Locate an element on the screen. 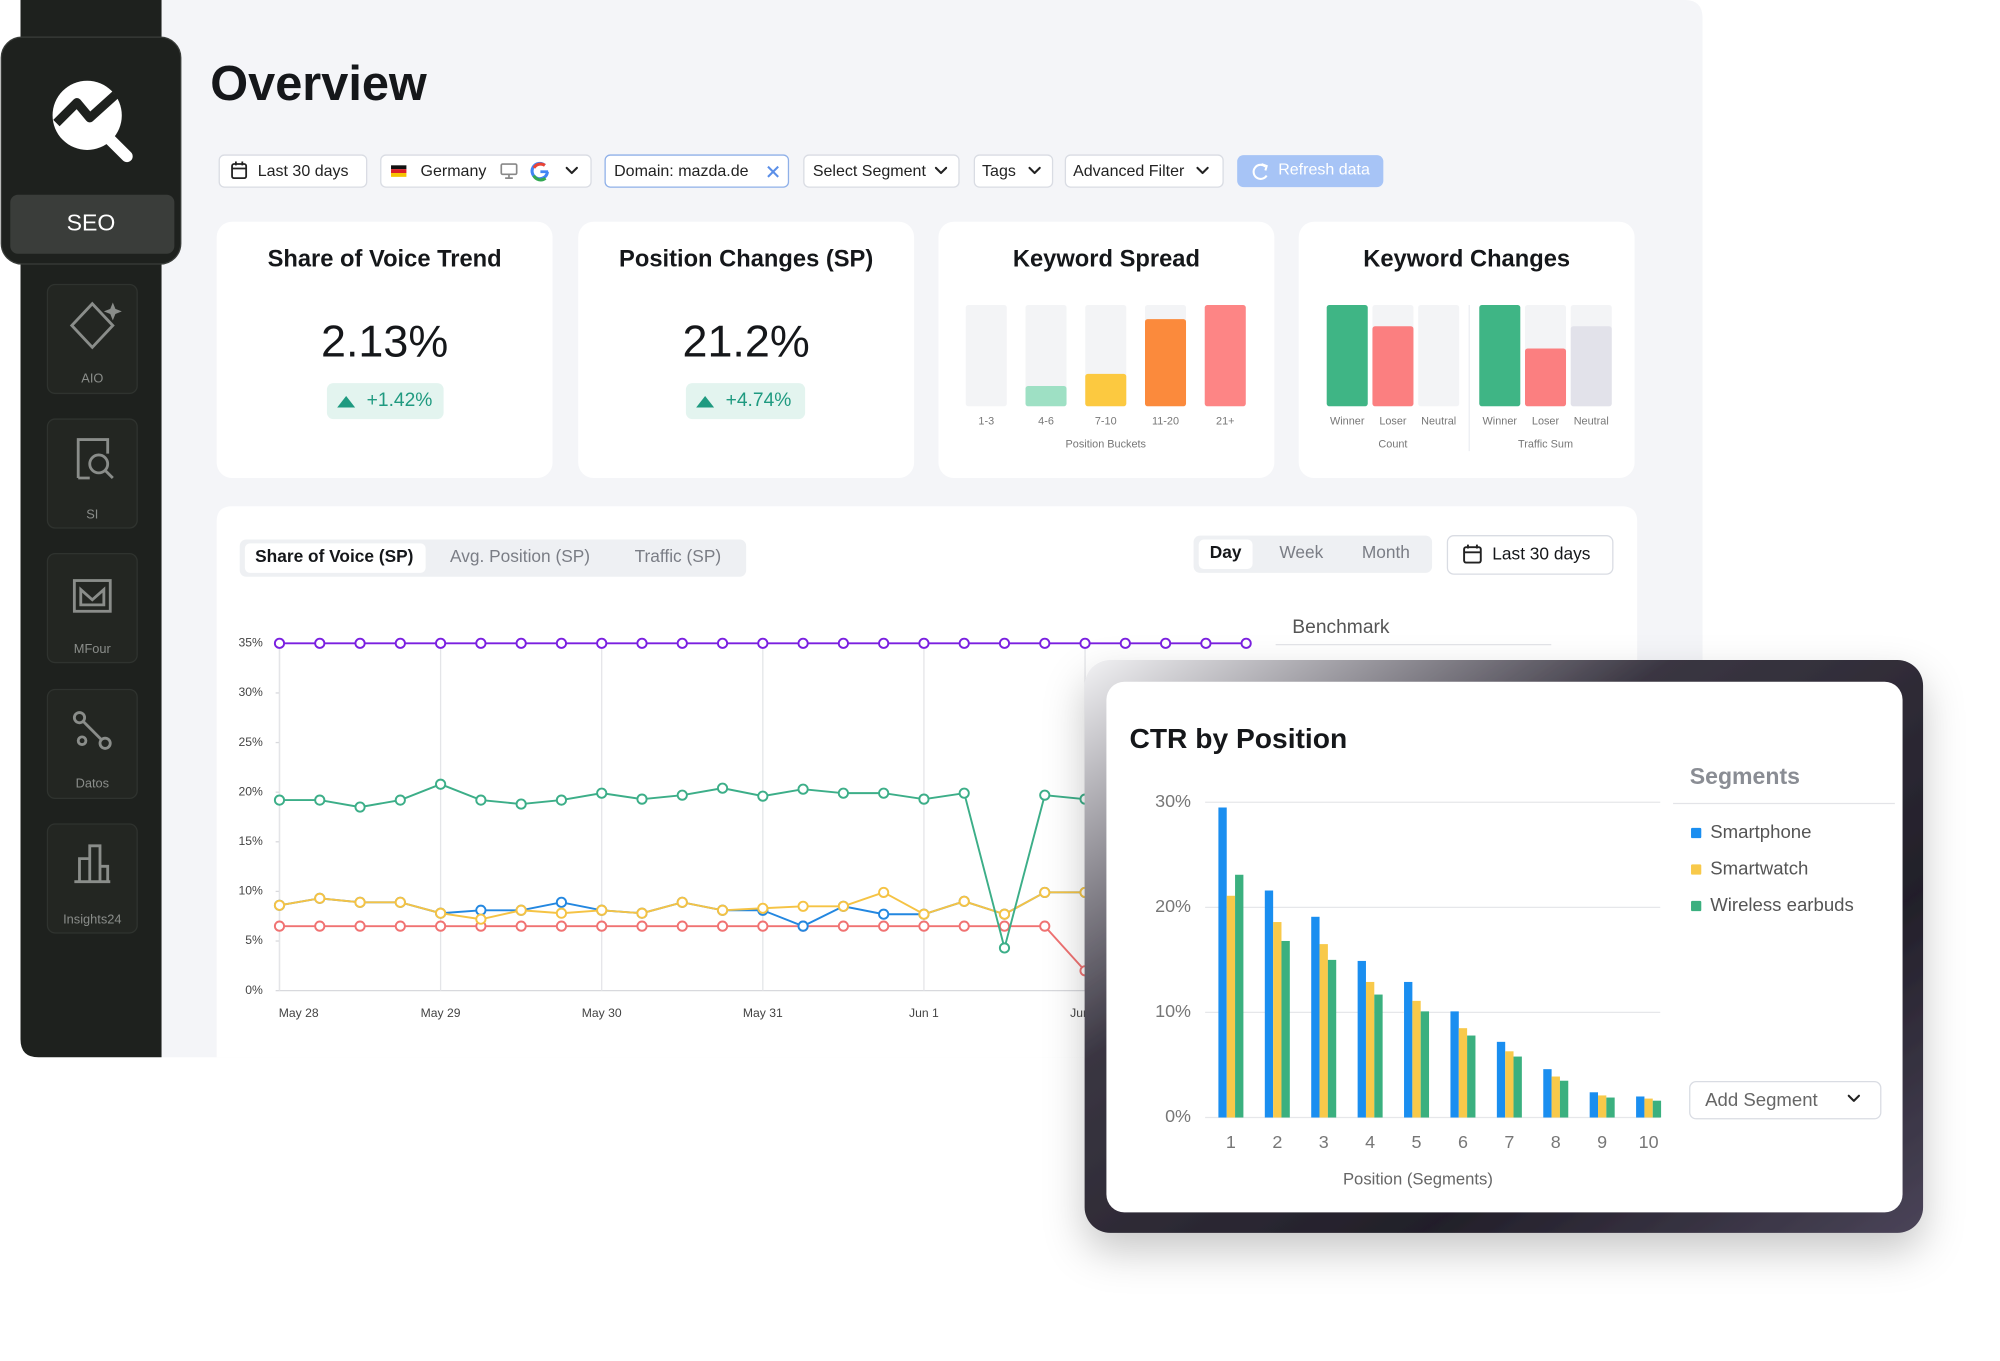 The image size is (2000, 1361). x-tick-label: May 31 is located at coordinates (763, 1013).